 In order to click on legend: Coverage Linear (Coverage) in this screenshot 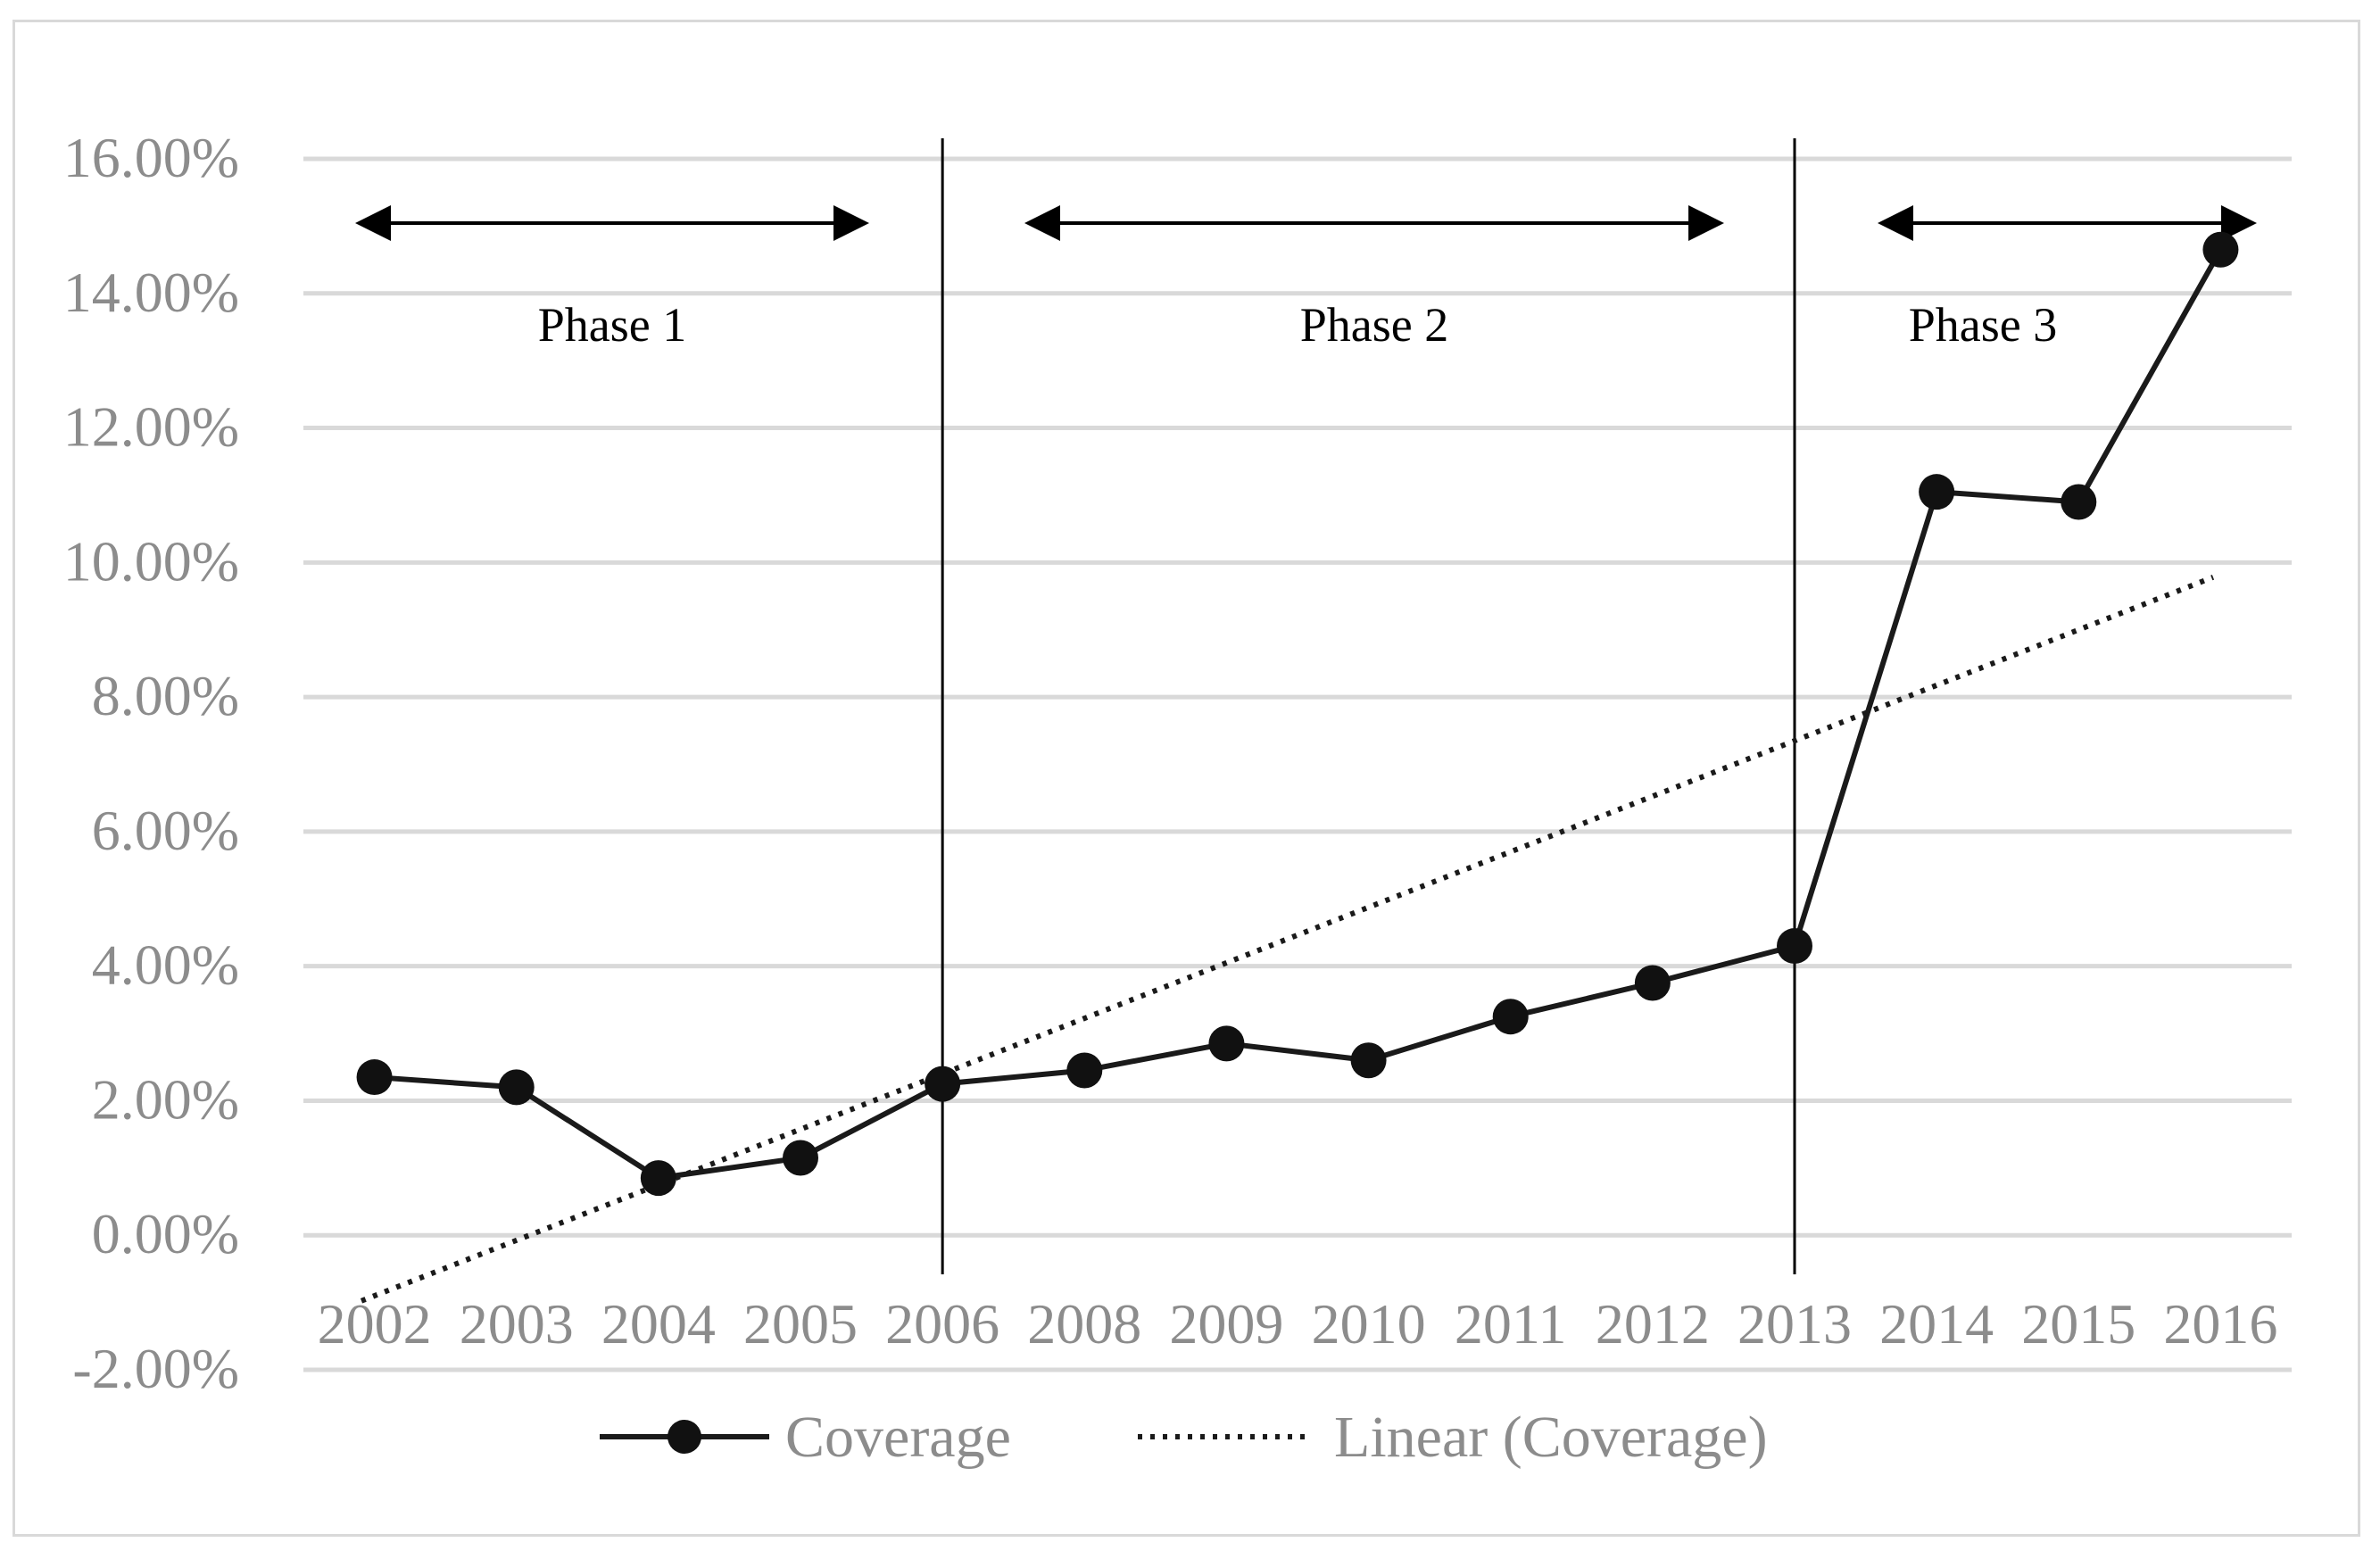, I will do `click(1184, 1437)`.